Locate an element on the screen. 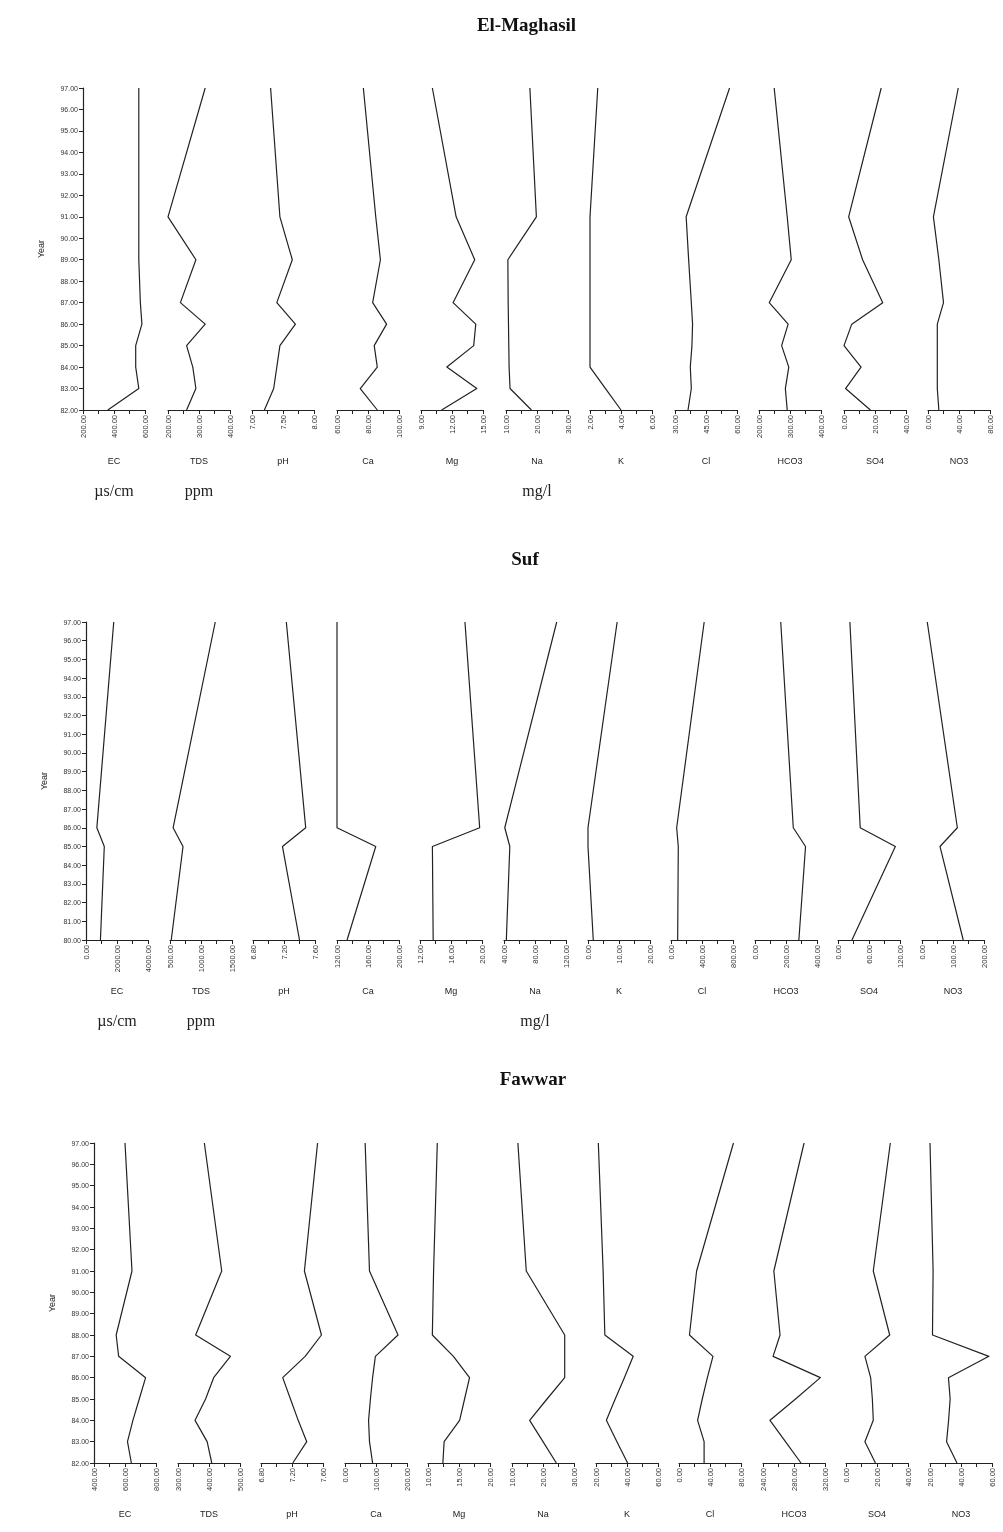  chart-title: El-Maghasil is located at coordinates (526, 25).